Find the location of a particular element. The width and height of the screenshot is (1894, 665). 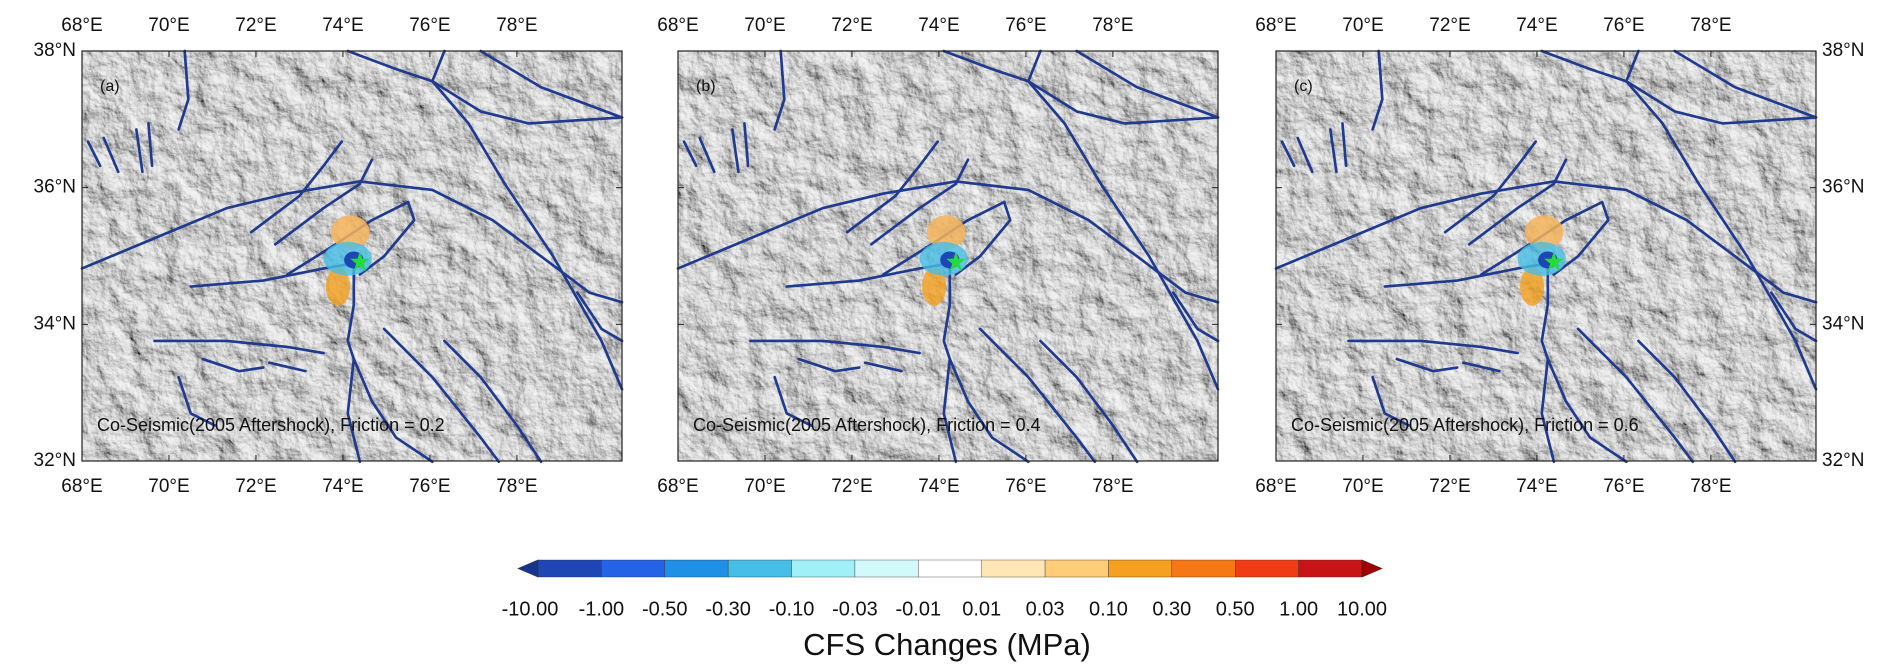

colorbar-label: 0.30 is located at coordinates (1171, 609).